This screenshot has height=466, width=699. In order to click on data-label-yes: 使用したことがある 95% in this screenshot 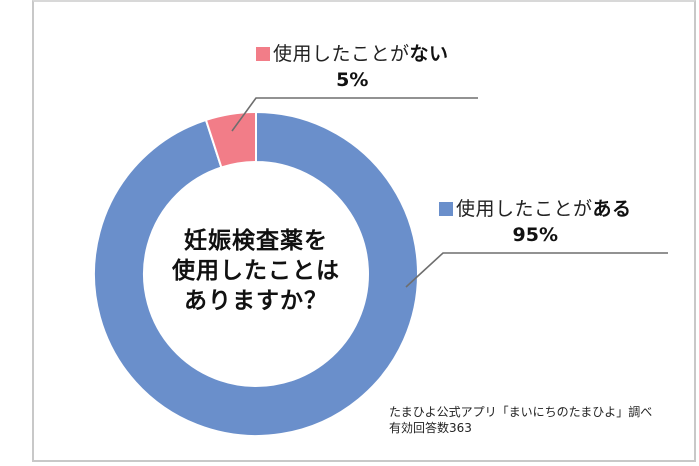, I will do `click(535, 221)`.